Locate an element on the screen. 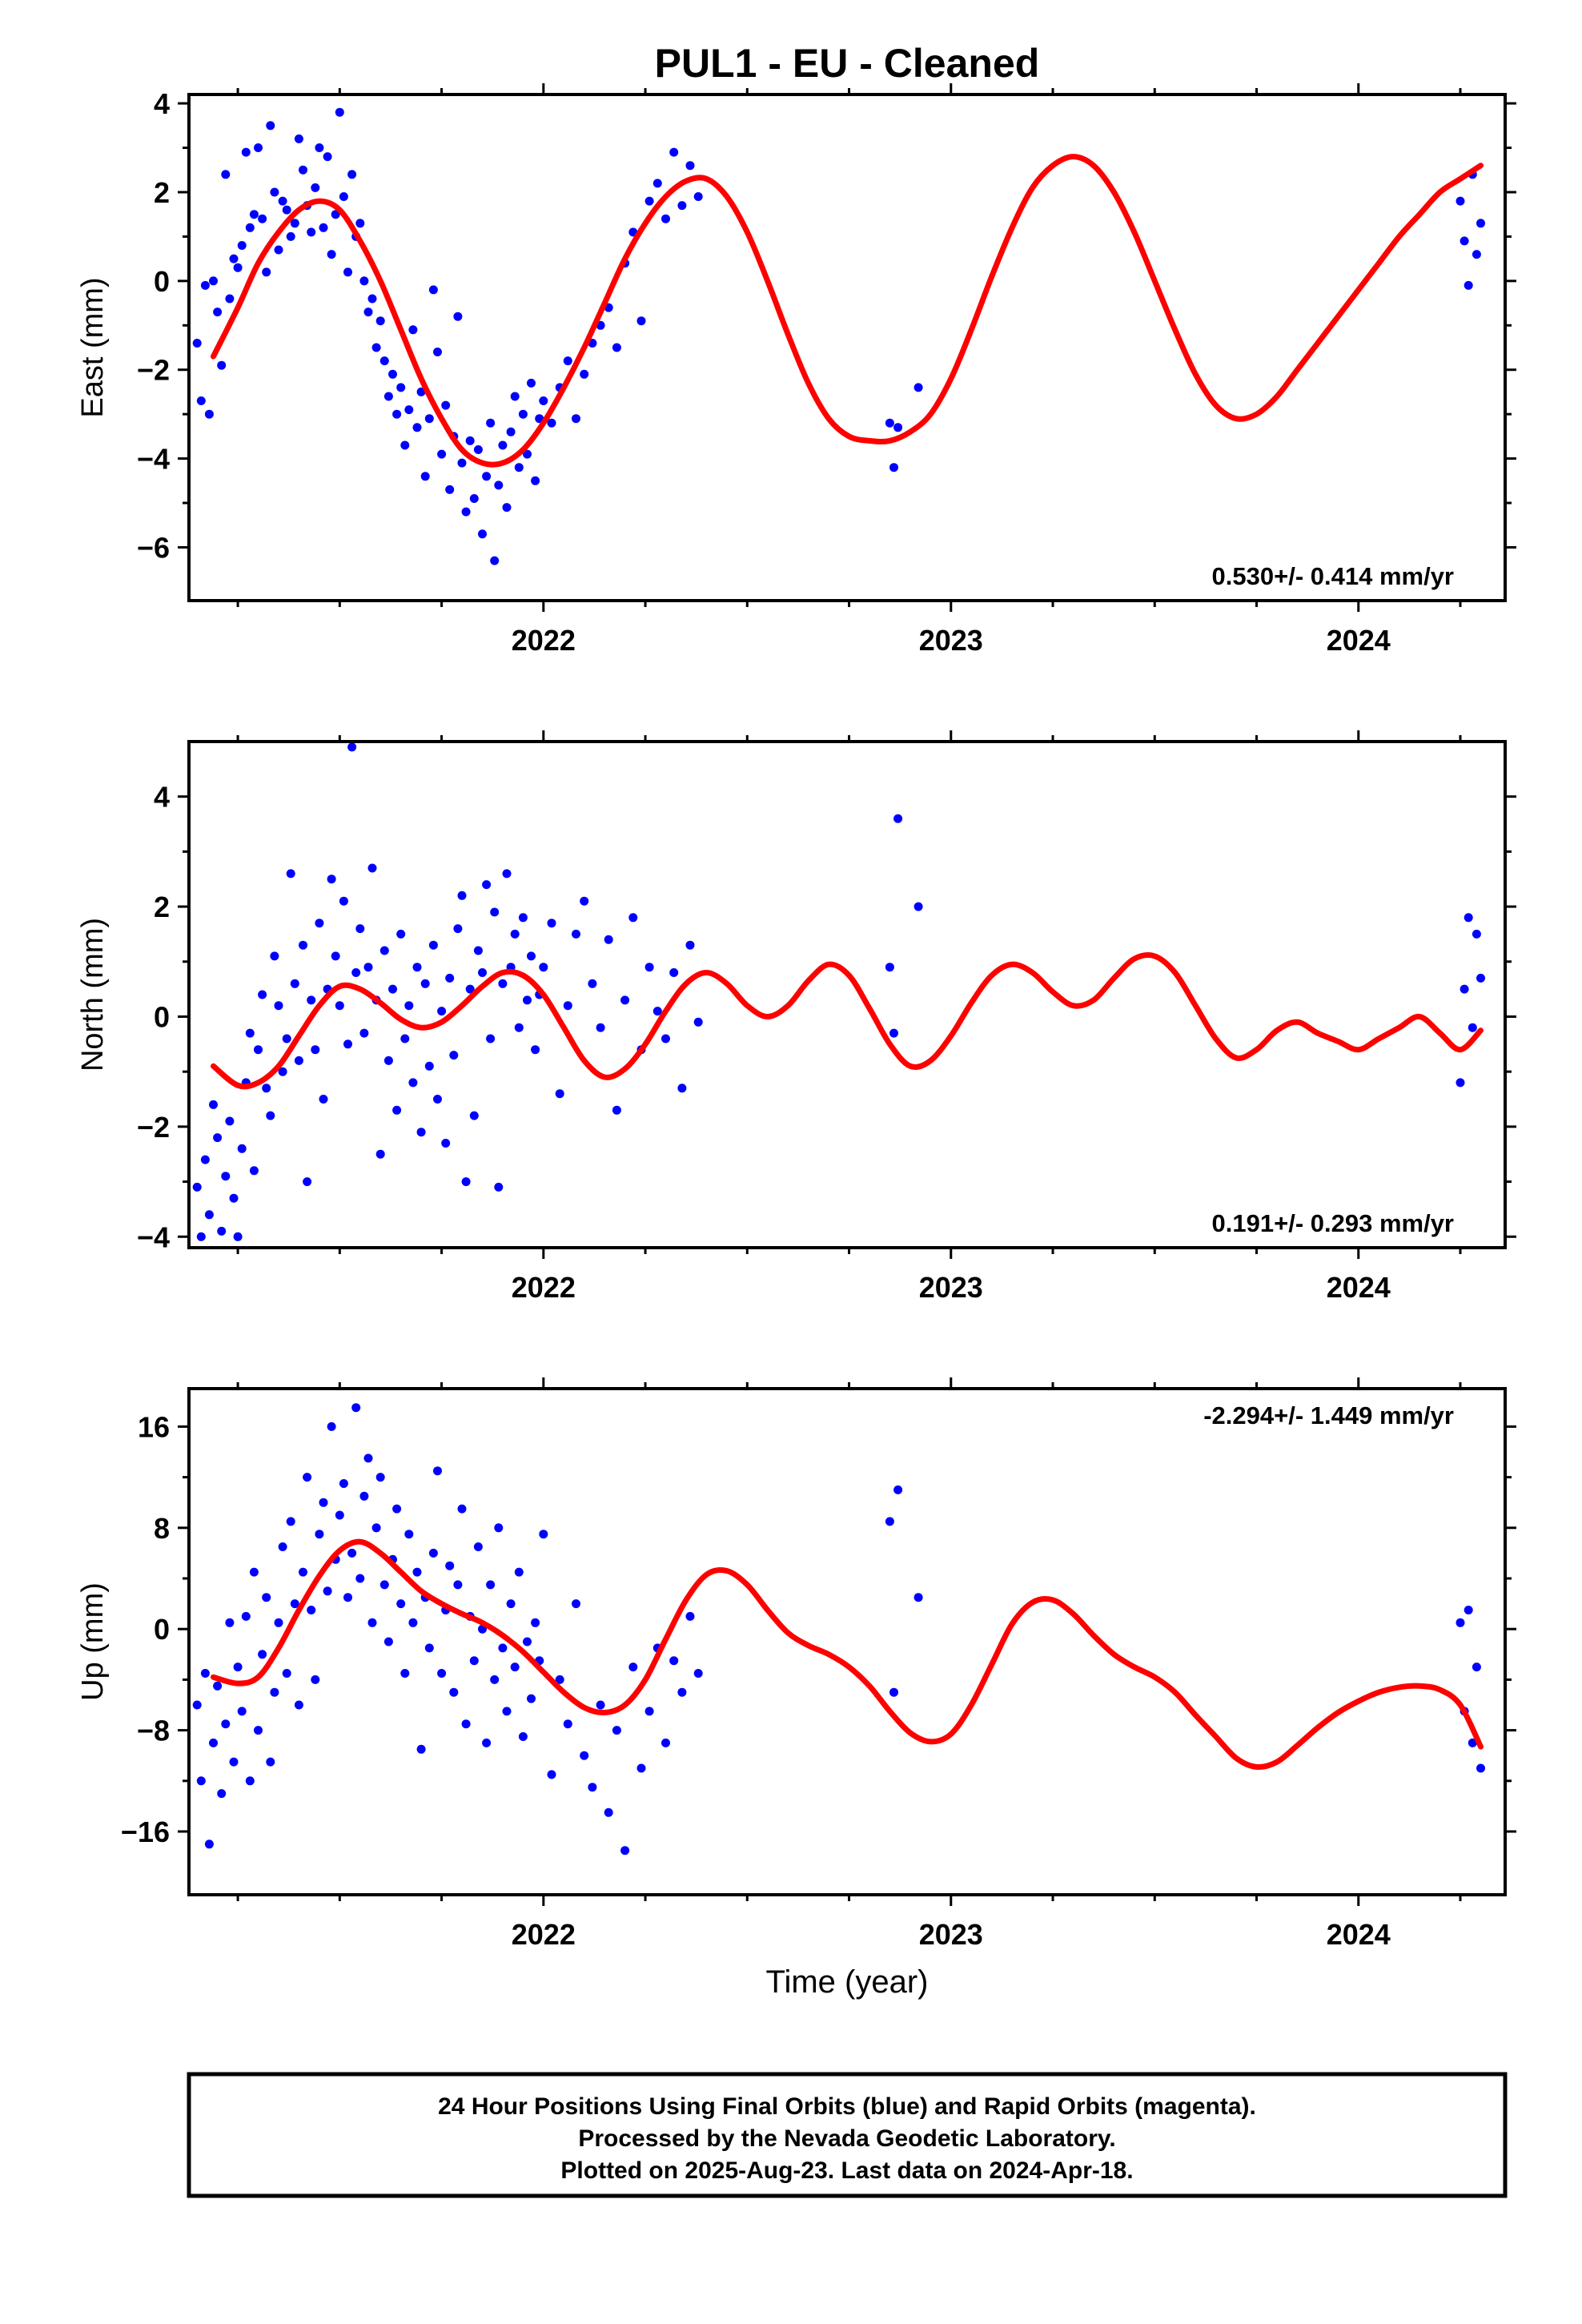  north-x-tick-label: 2024 is located at coordinates (1359, 1287).